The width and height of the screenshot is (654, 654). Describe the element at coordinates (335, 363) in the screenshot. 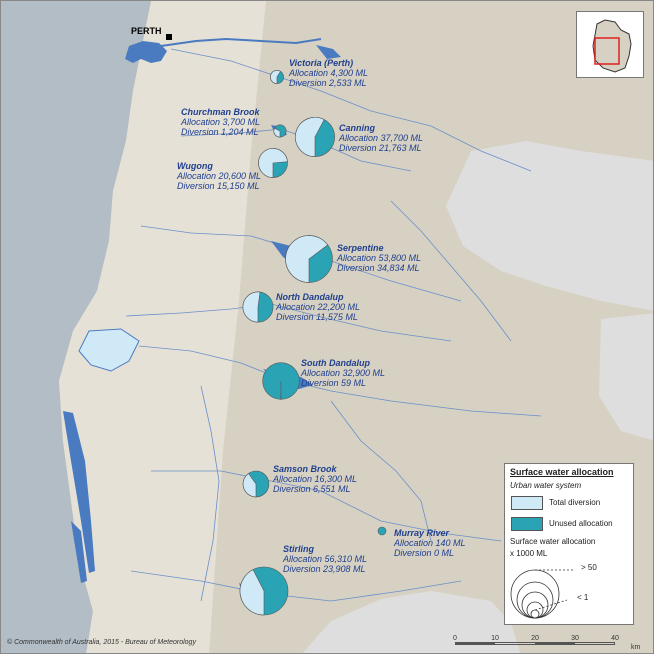

I see `site-name: South Dandalup` at that location.